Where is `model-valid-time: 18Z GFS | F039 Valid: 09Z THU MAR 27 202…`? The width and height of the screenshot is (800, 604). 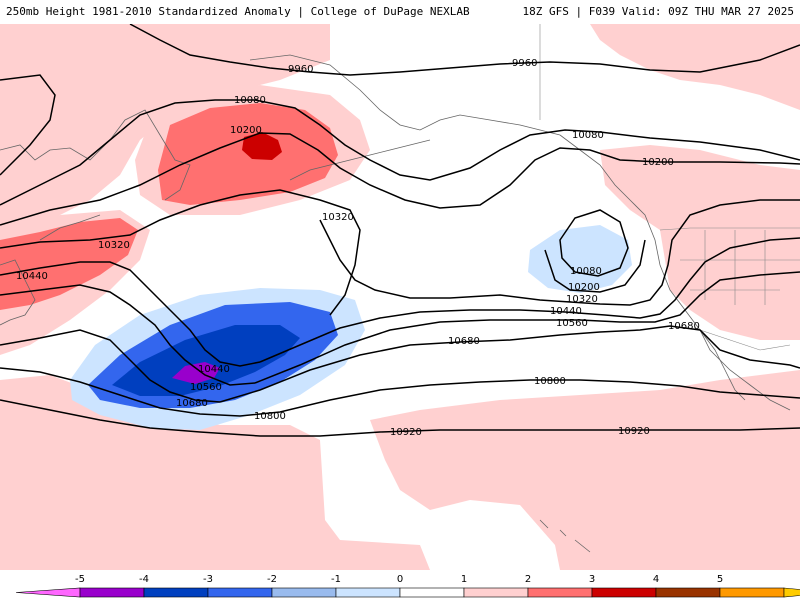
model-valid-time: 18Z GFS | F039 Valid: 09Z THU MAR 27 202… is located at coordinates (658, 11).